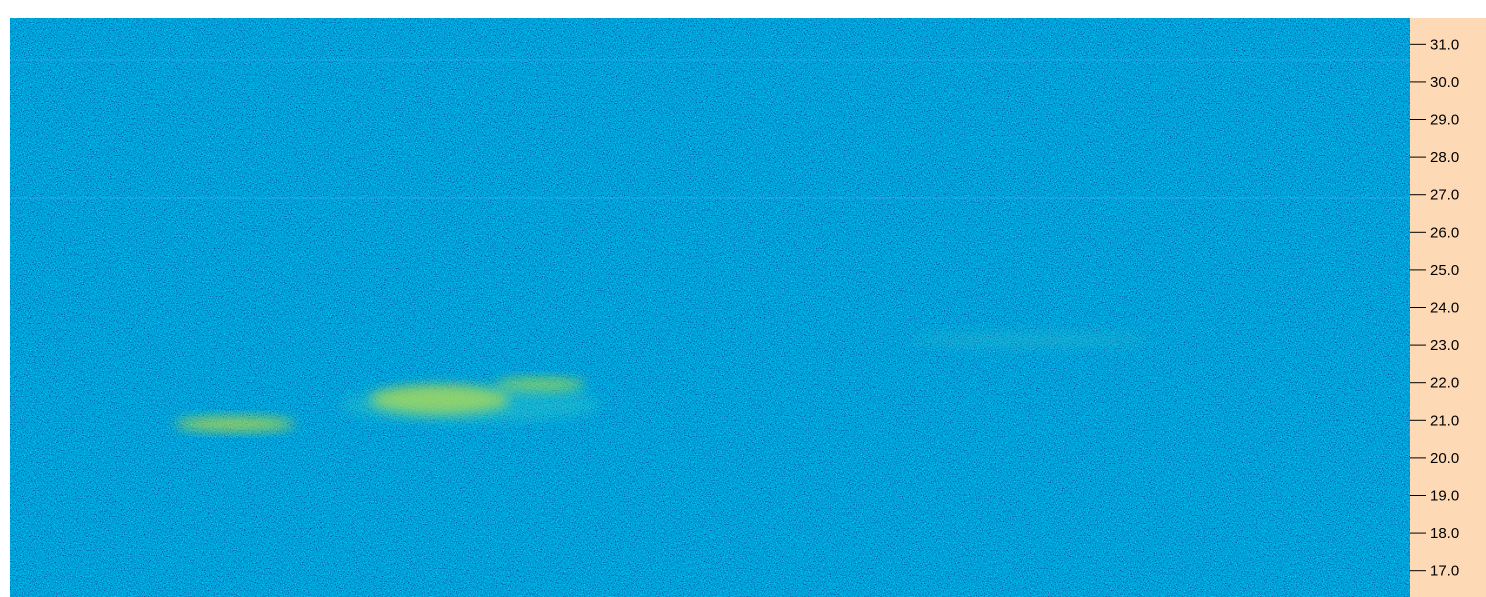 This screenshot has width=1486, height=597. What do you see at coordinates (1444, 383) in the screenshot?
I see `tick-label: 22.0` at bounding box center [1444, 383].